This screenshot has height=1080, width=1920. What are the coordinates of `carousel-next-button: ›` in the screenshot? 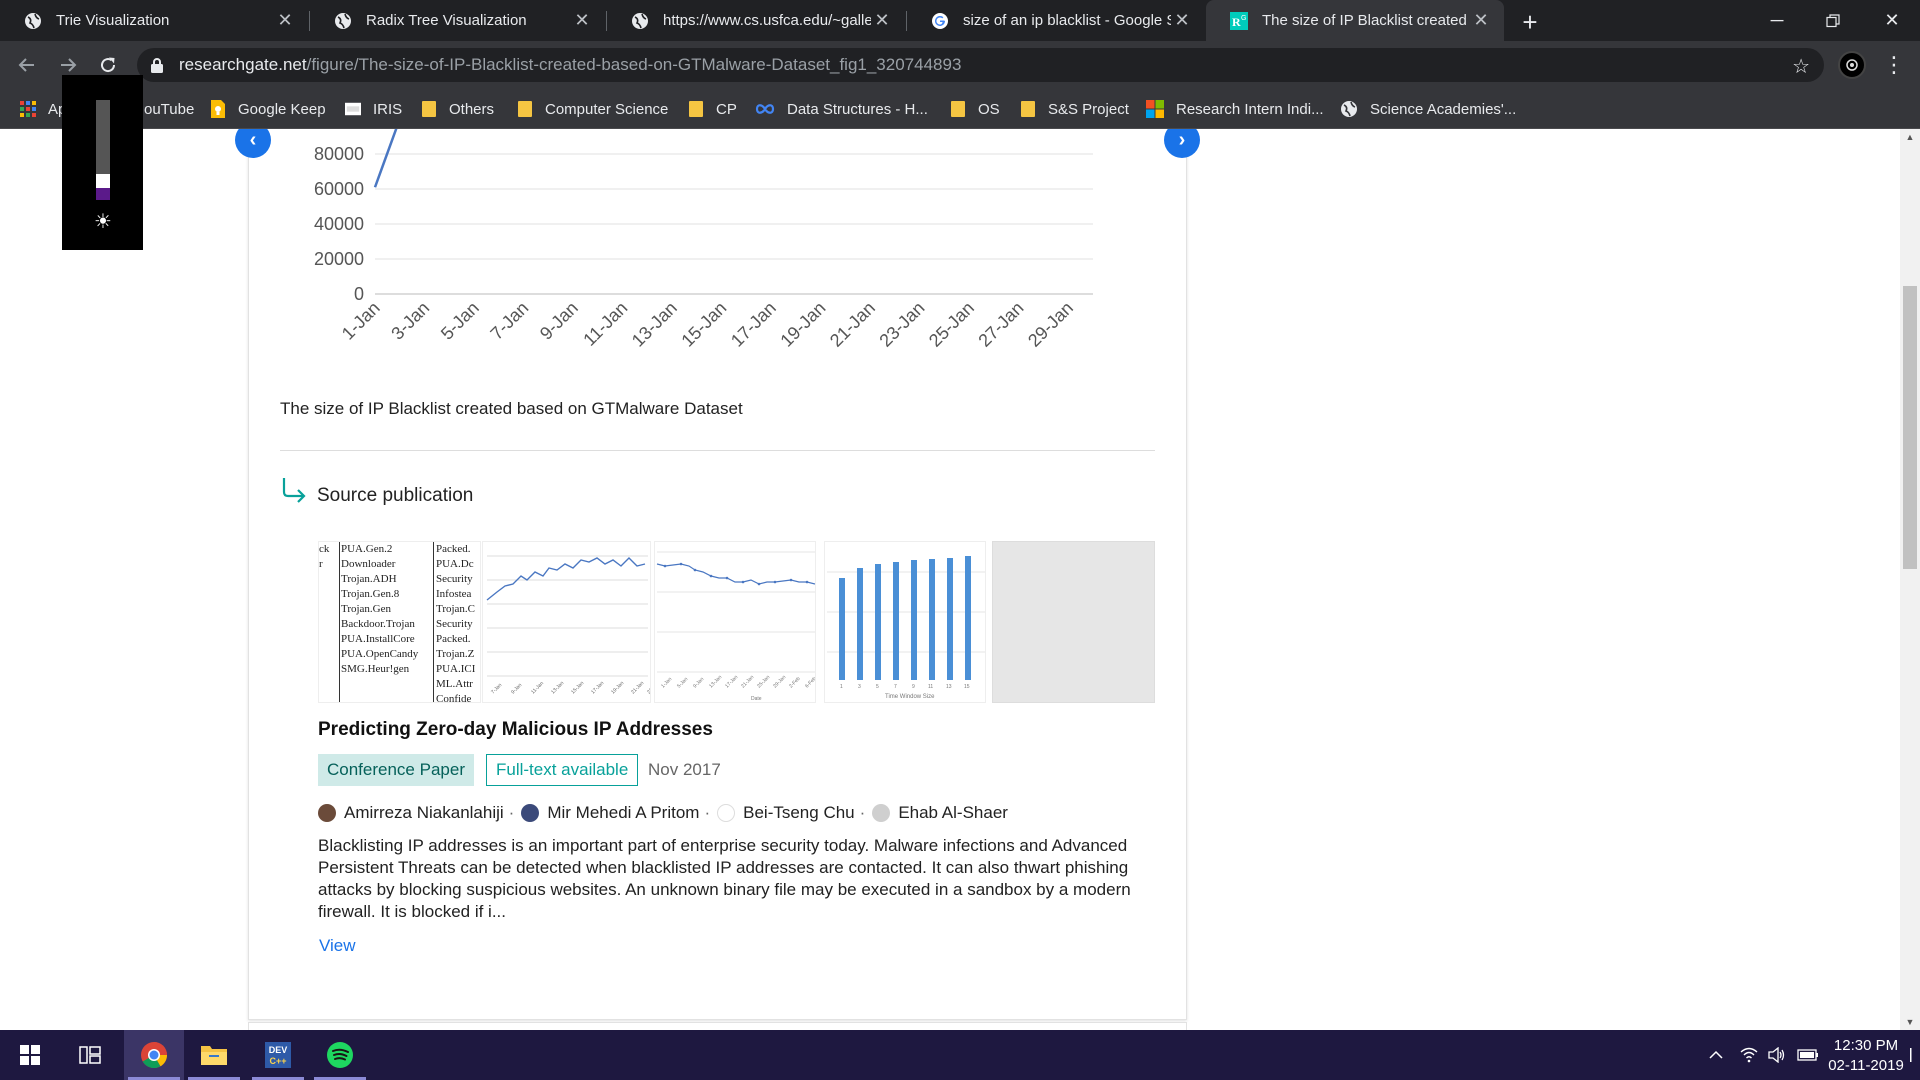 It's located at (1182, 143).